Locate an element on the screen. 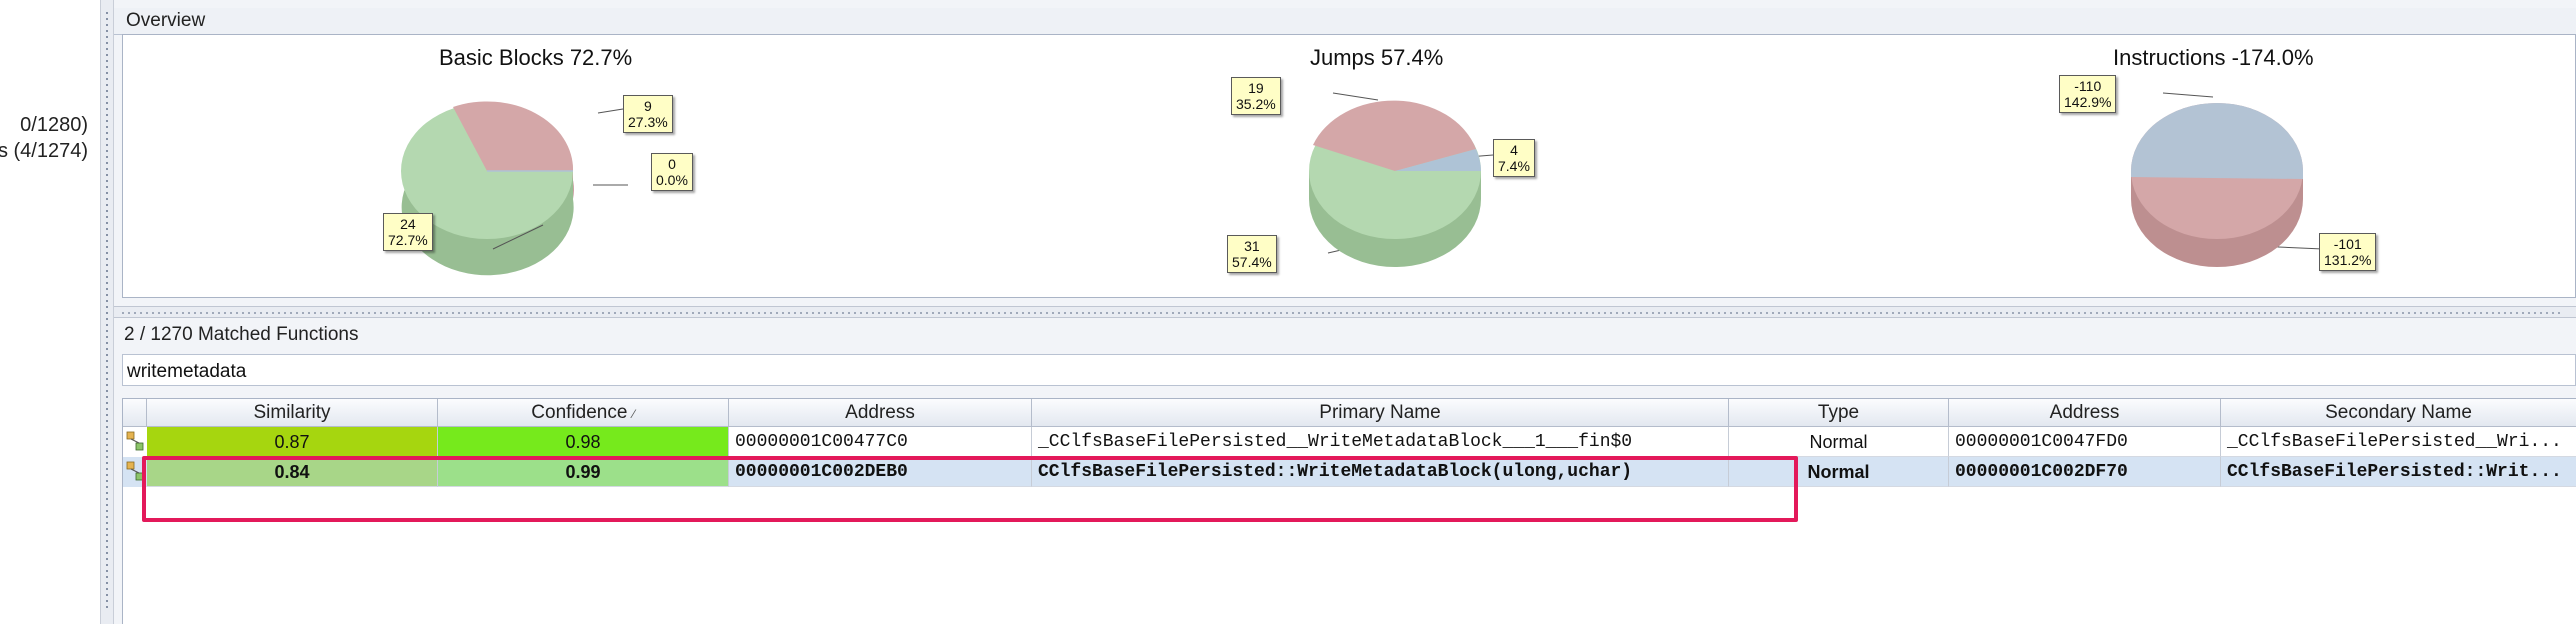 The height and width of the screenshot is (624, 2576). column-header-confidence: Confidence ⁄ is located at coordinates (583, 413).